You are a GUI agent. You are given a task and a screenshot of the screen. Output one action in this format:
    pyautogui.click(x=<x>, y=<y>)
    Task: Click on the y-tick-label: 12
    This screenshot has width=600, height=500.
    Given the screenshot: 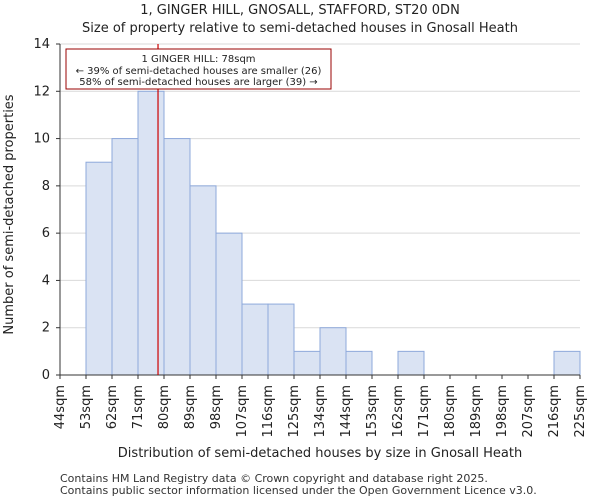 What is the action you would take?
    pyautogui.click(x=41, y=91)
    